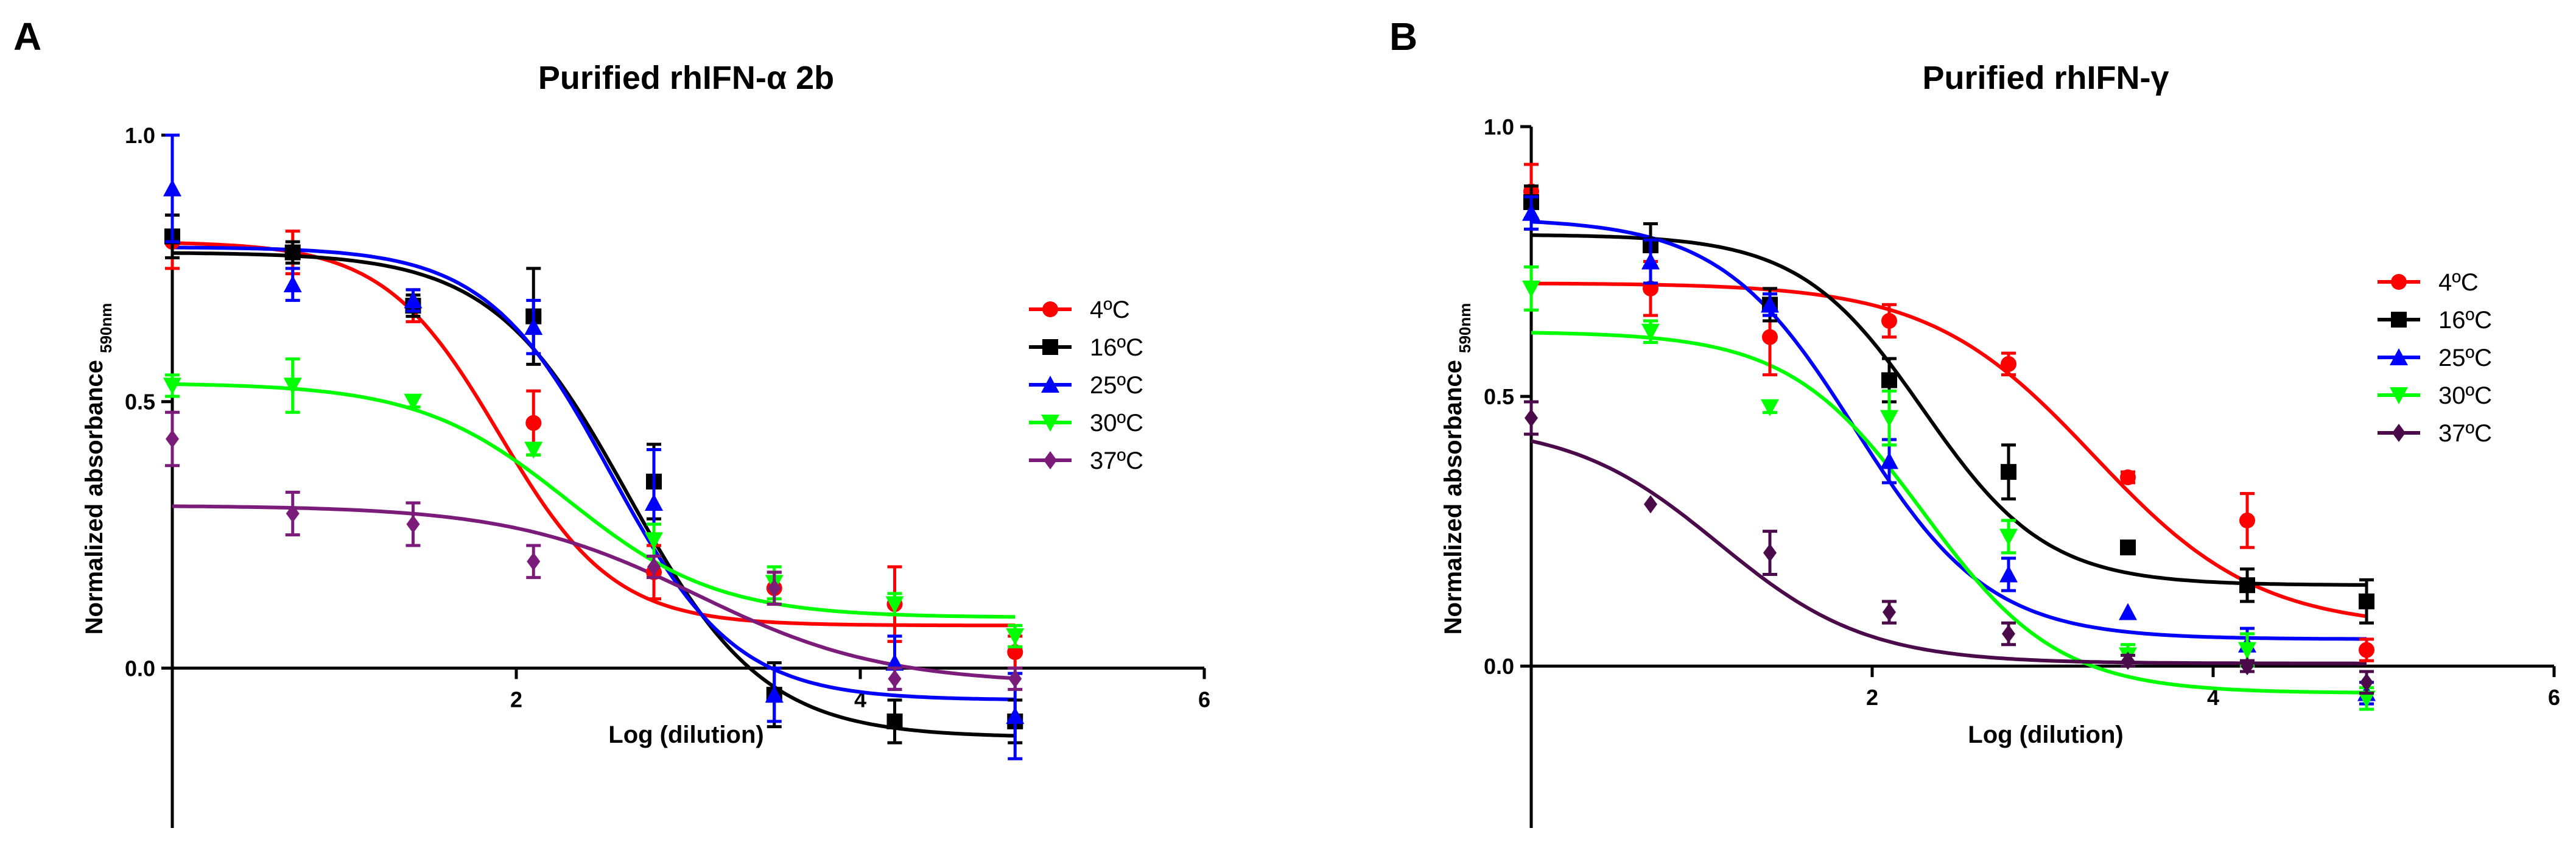 This screenshot has width=2576, height=856. I want to click on panel-a-title: Purified rhIFN-α 2b, so click(686, 78).